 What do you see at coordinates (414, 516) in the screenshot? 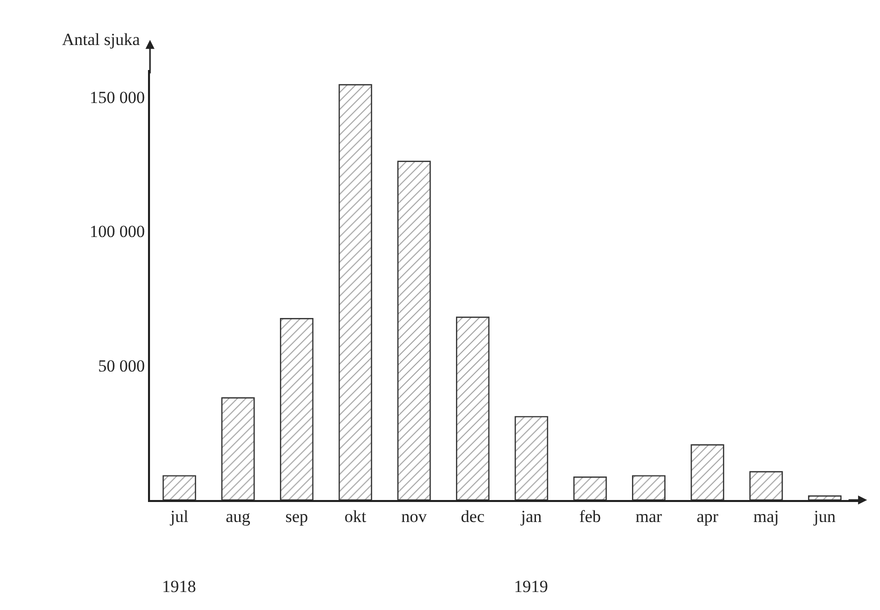
I see `x-tick-label: nov` at bounding box center [414, 516].